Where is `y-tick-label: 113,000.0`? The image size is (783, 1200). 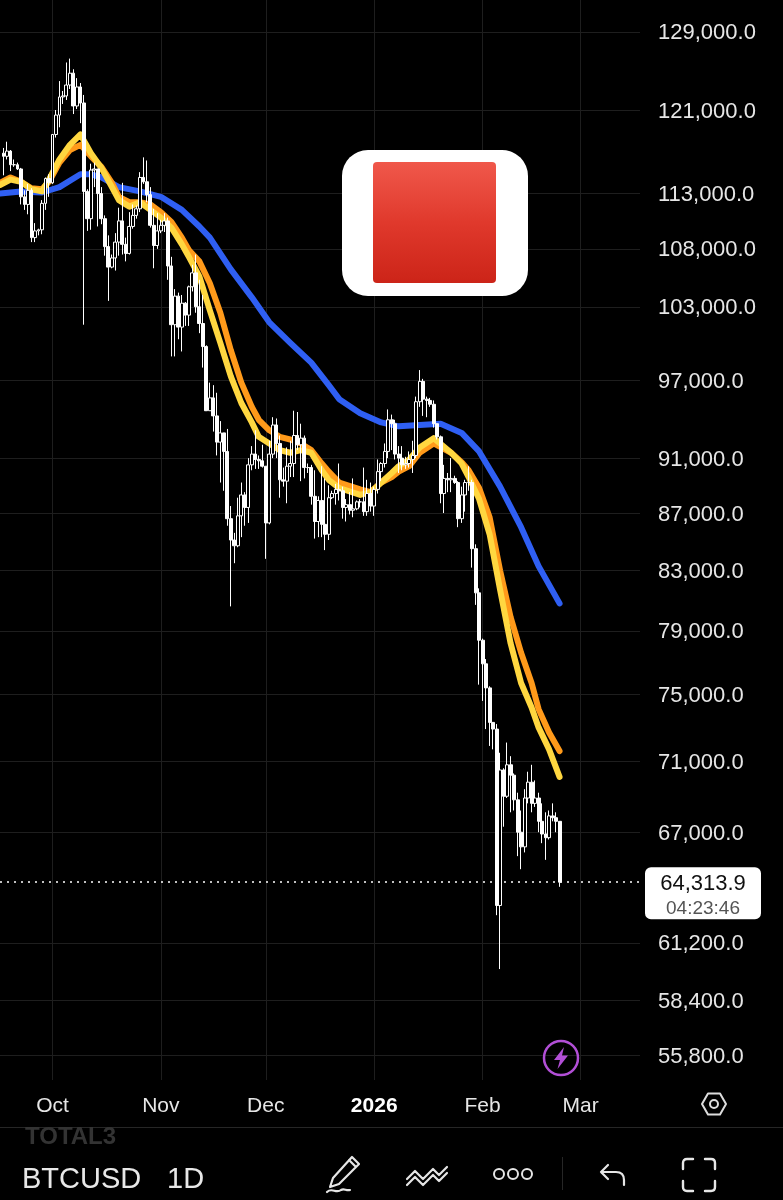 y-tick-label: 113,000.0 is located at coordinates (706, 194).